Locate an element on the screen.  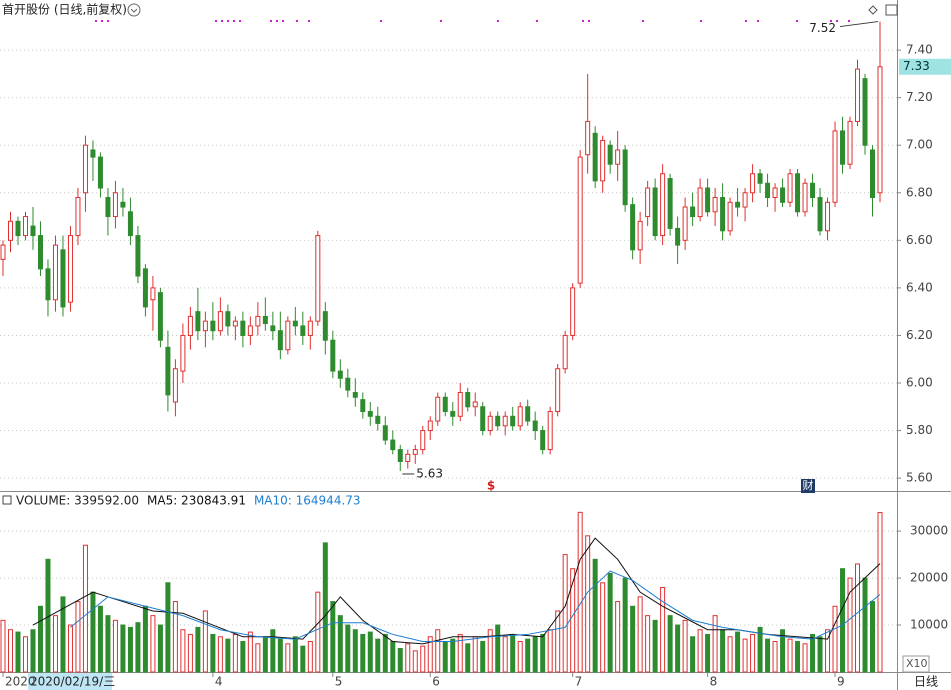
event-marker-box is located at coordinates (808, 486).